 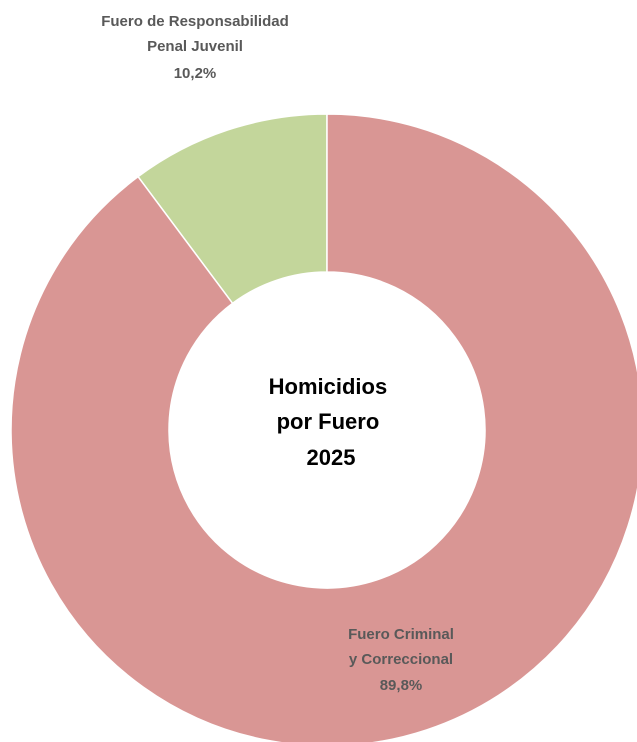 What do you see at coordinates (401, 634) in the screenshot?
I see `slice-label-criminal-line-1: Fuero Criminal` at bounding box center [401, 634].